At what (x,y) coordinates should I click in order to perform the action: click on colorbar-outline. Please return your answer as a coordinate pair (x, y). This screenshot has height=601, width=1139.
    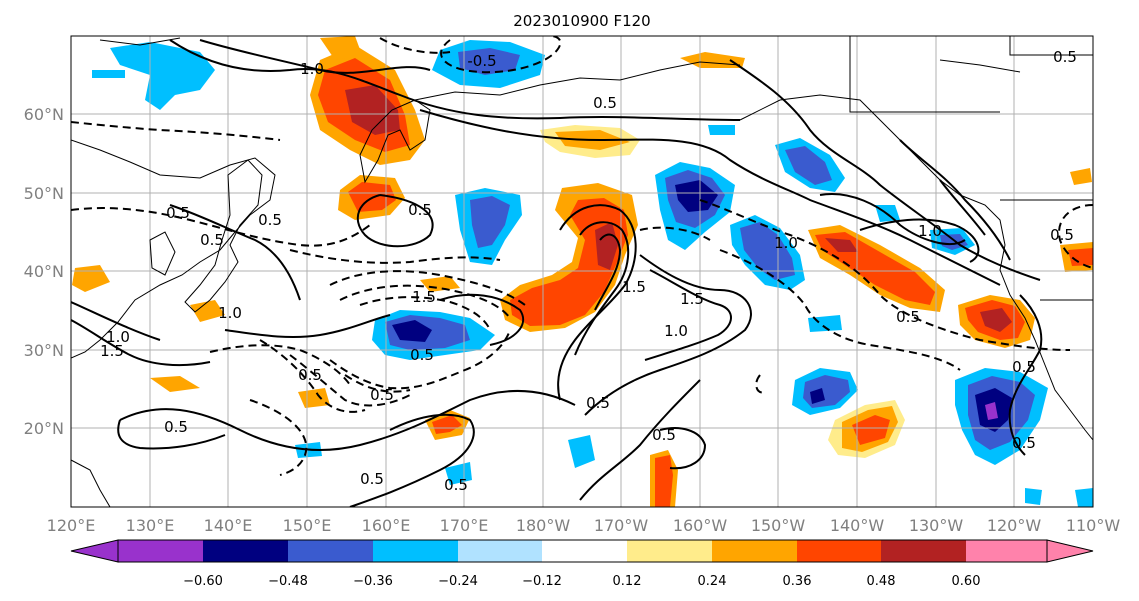
    Looking at the image, I should click on (582, 551).